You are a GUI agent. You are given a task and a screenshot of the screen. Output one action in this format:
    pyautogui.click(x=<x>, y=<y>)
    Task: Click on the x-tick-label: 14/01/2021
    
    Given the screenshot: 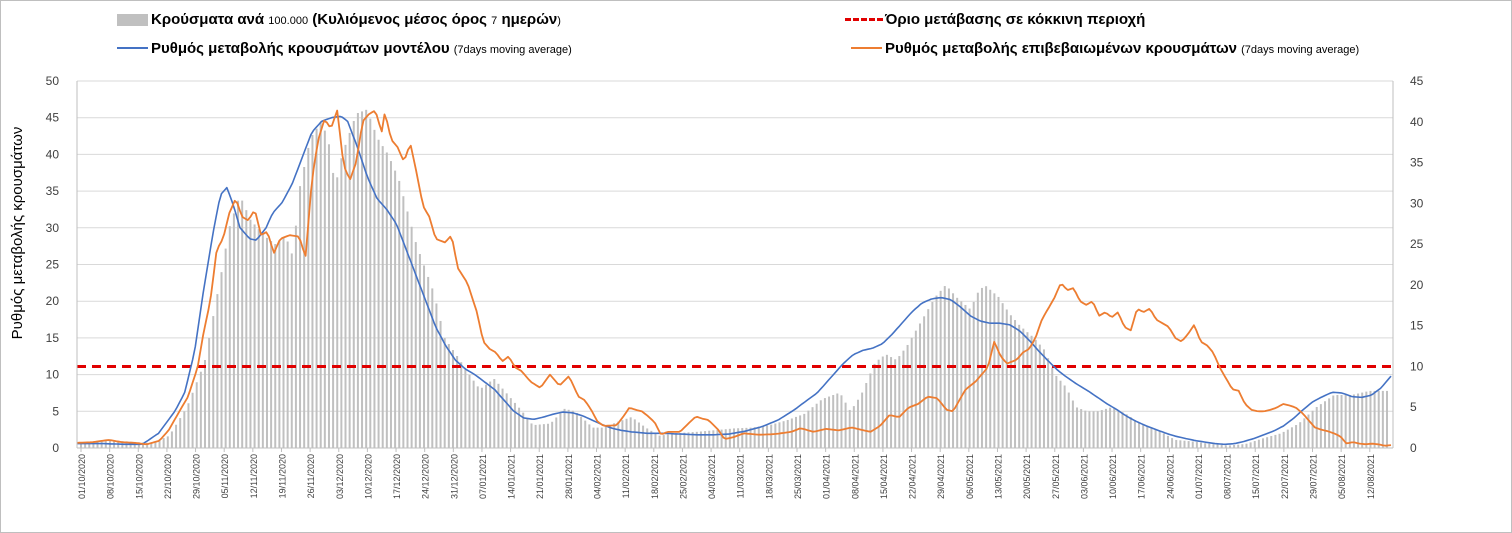 What is the action you would take?
    pyautogui.click(x=512, y=476)
    